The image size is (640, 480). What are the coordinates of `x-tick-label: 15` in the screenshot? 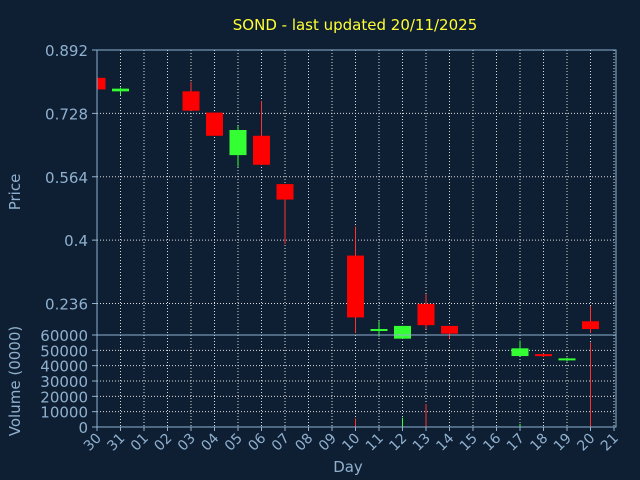 It's located at (469, 443).